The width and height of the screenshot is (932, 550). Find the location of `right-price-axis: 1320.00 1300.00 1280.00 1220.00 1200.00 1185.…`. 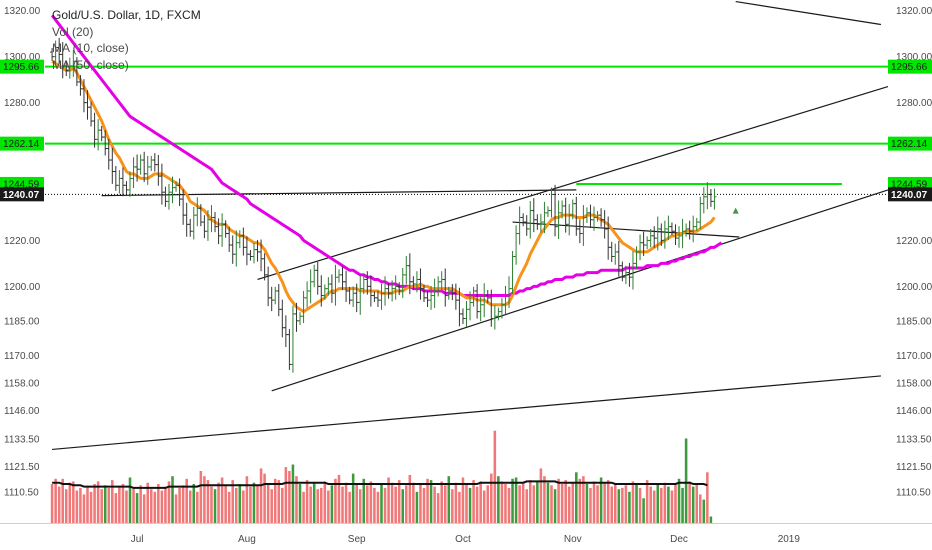

right-price-axis: 1320.00 1300.00 1280.00 1220.00 1200.00 1185.… is located at coordinates (914, 252).